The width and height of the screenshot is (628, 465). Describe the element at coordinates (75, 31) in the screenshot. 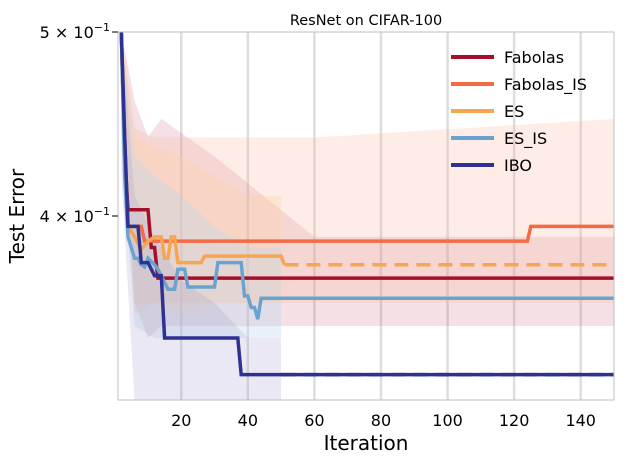

I see `y-tick-label: 5 × 10⁻¹` at that location.